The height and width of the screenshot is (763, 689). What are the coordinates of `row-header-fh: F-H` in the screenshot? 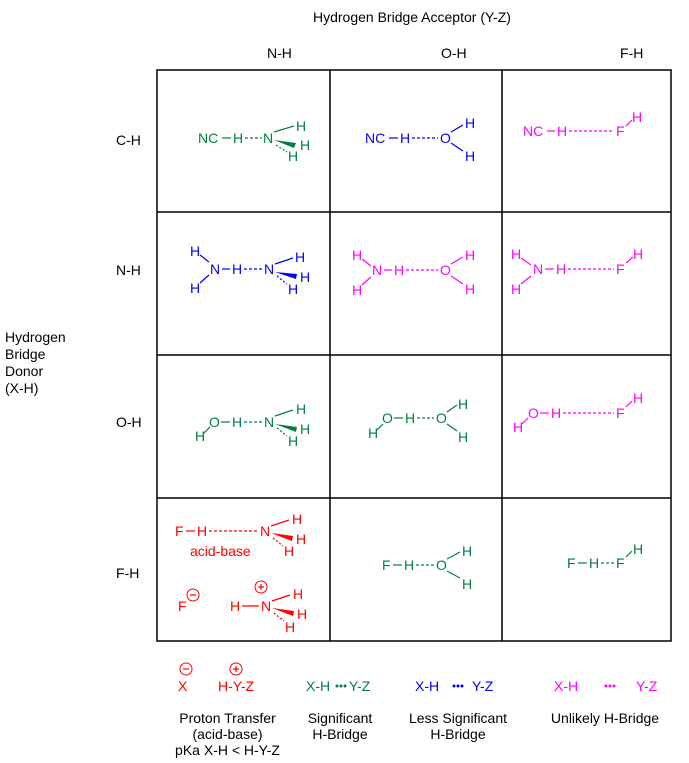 It's located at (128, 573).